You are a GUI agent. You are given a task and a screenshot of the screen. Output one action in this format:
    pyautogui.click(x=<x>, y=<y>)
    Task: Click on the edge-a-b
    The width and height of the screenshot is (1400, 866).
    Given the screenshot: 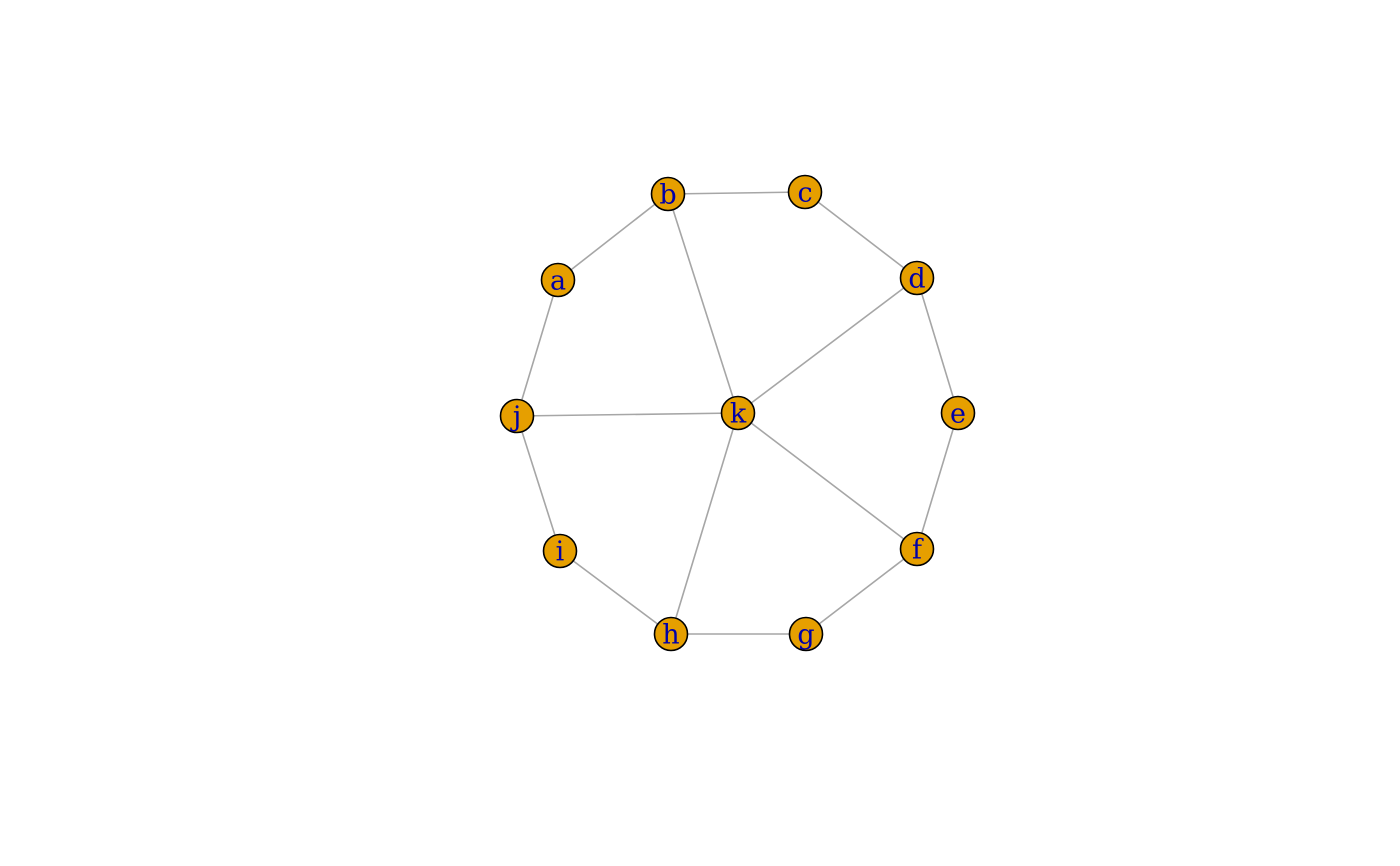 What is the action you would take?
    pyautogui.click(x=613, y=237)
    